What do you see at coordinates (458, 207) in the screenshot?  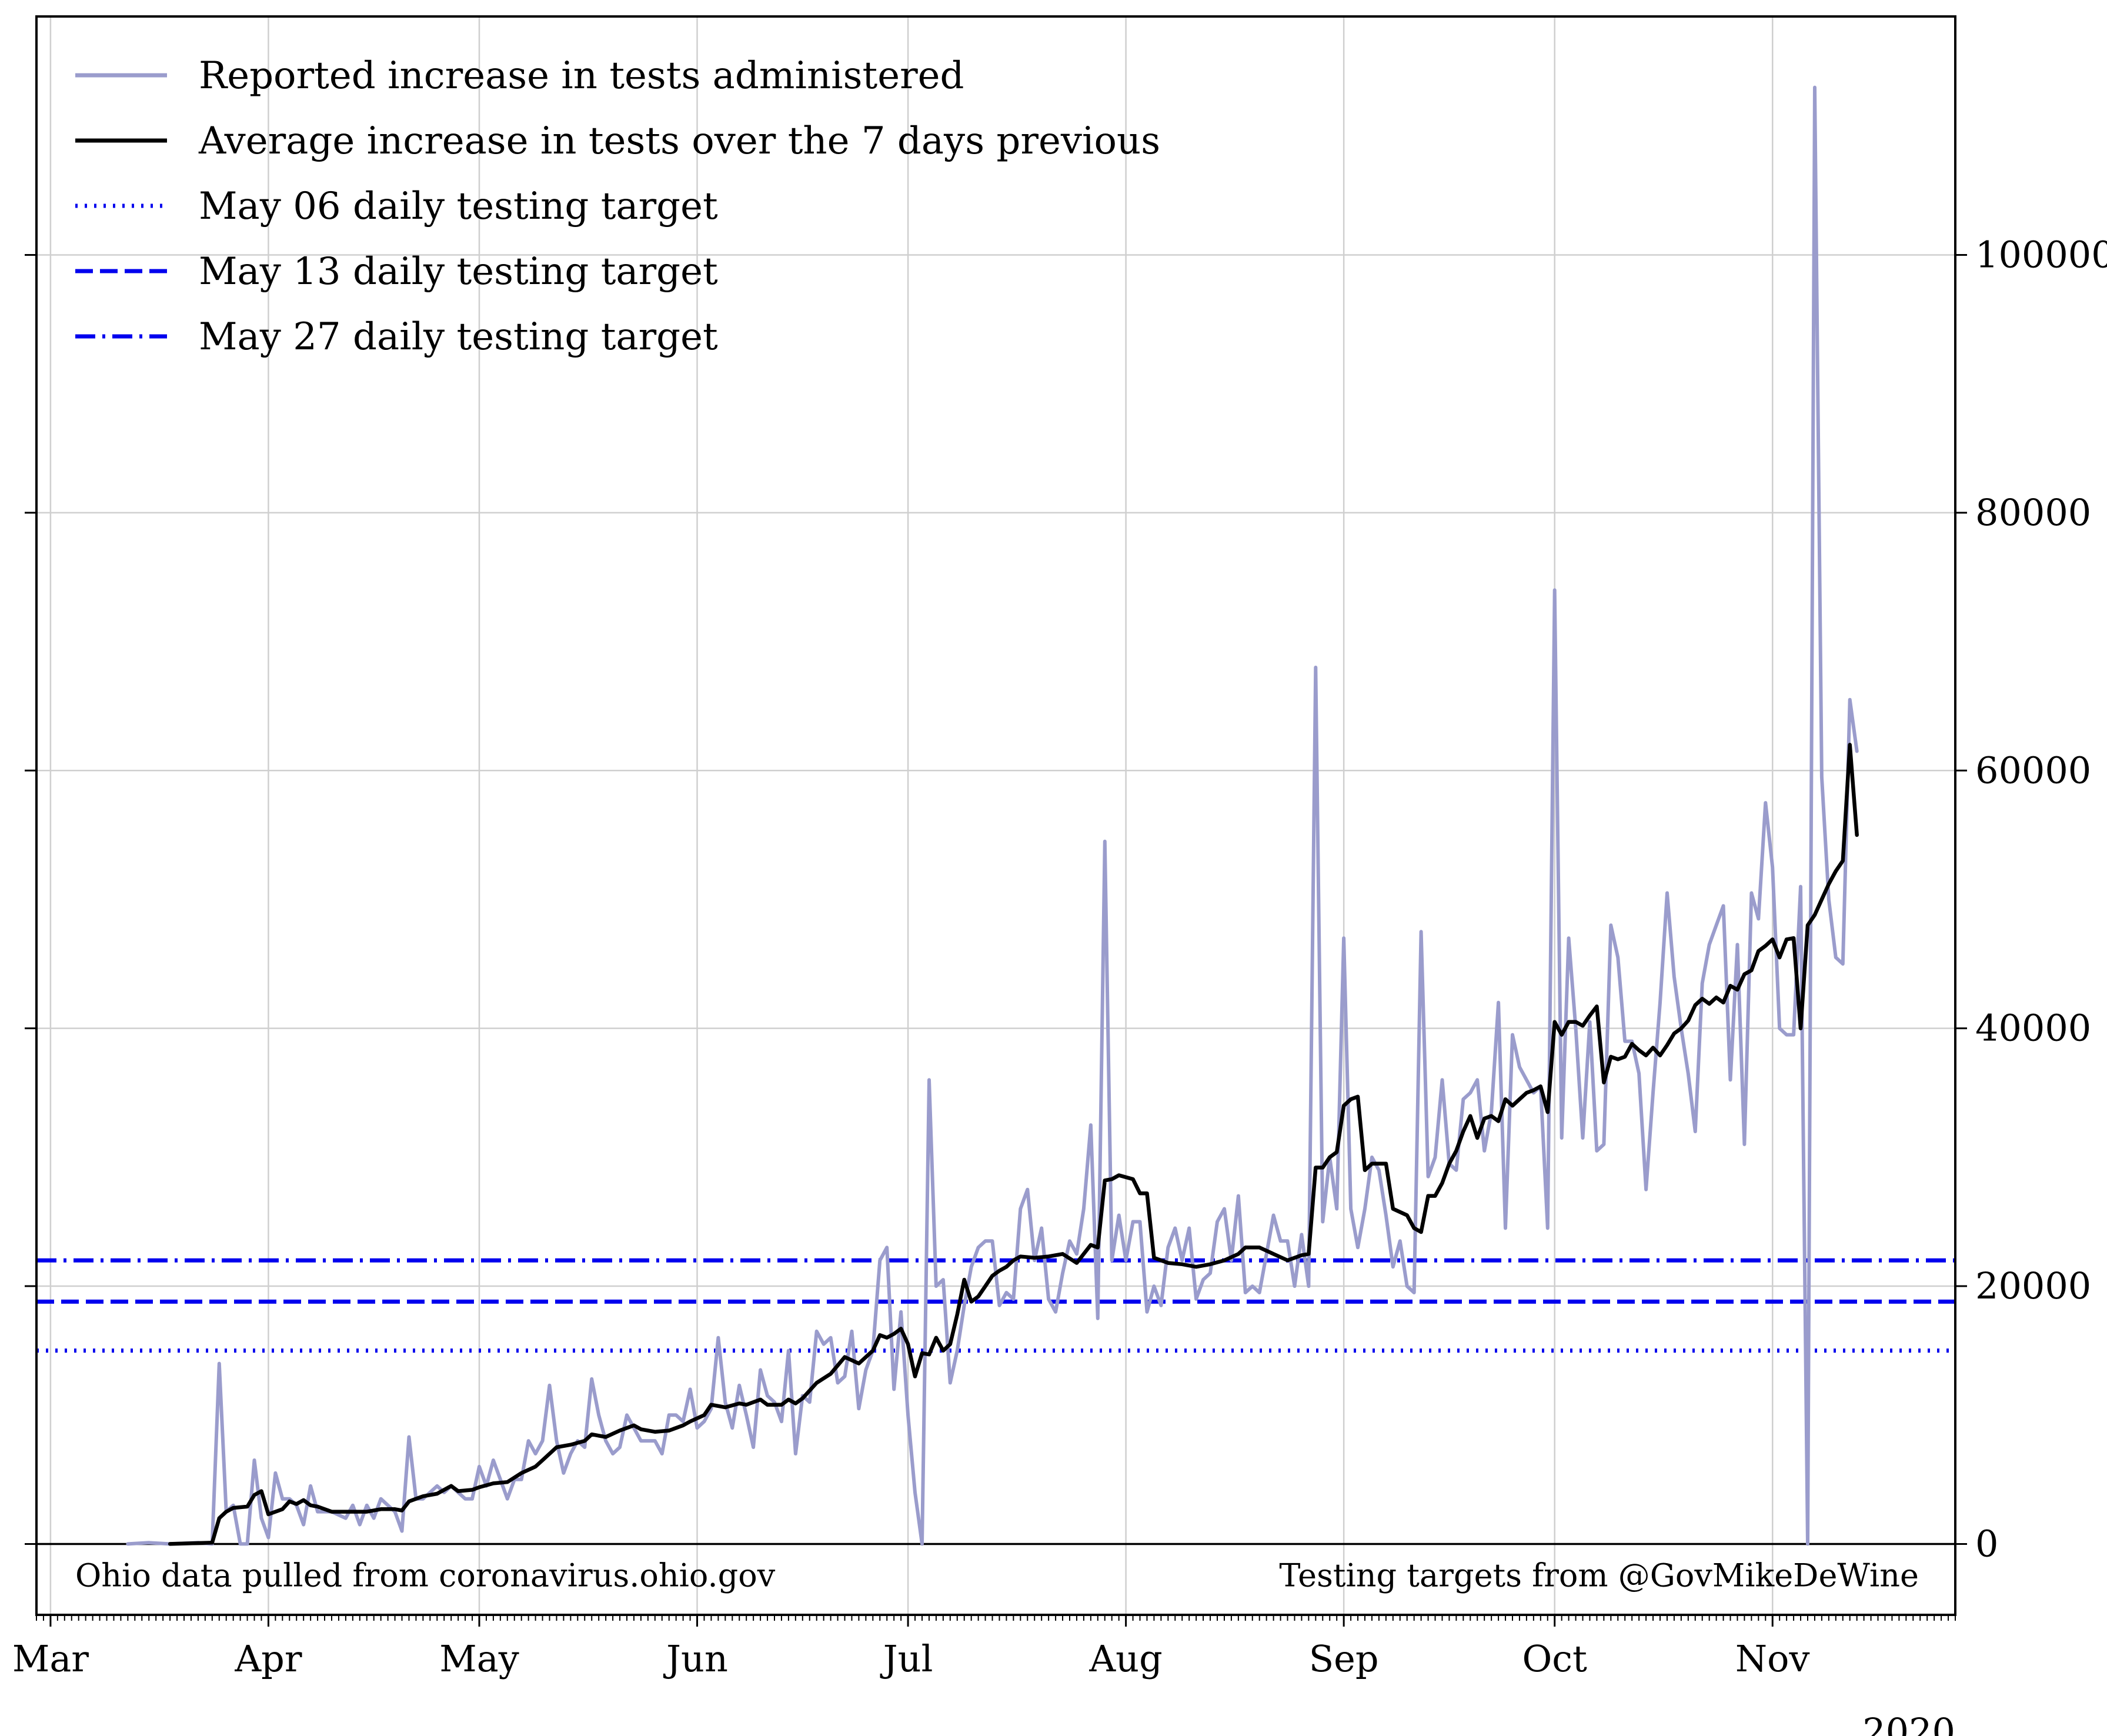 I see `legend-label: May 06 daily testing target` at bounding box center [458, 207].